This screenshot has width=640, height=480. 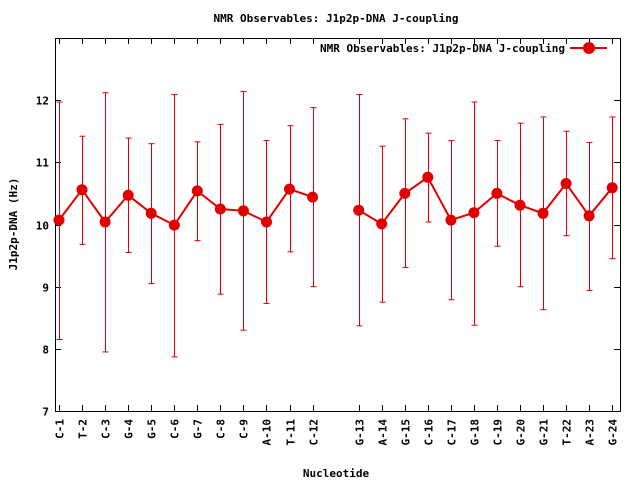 I want to click on x-axis-label: Nucleotide, so click(x=336, y=473).